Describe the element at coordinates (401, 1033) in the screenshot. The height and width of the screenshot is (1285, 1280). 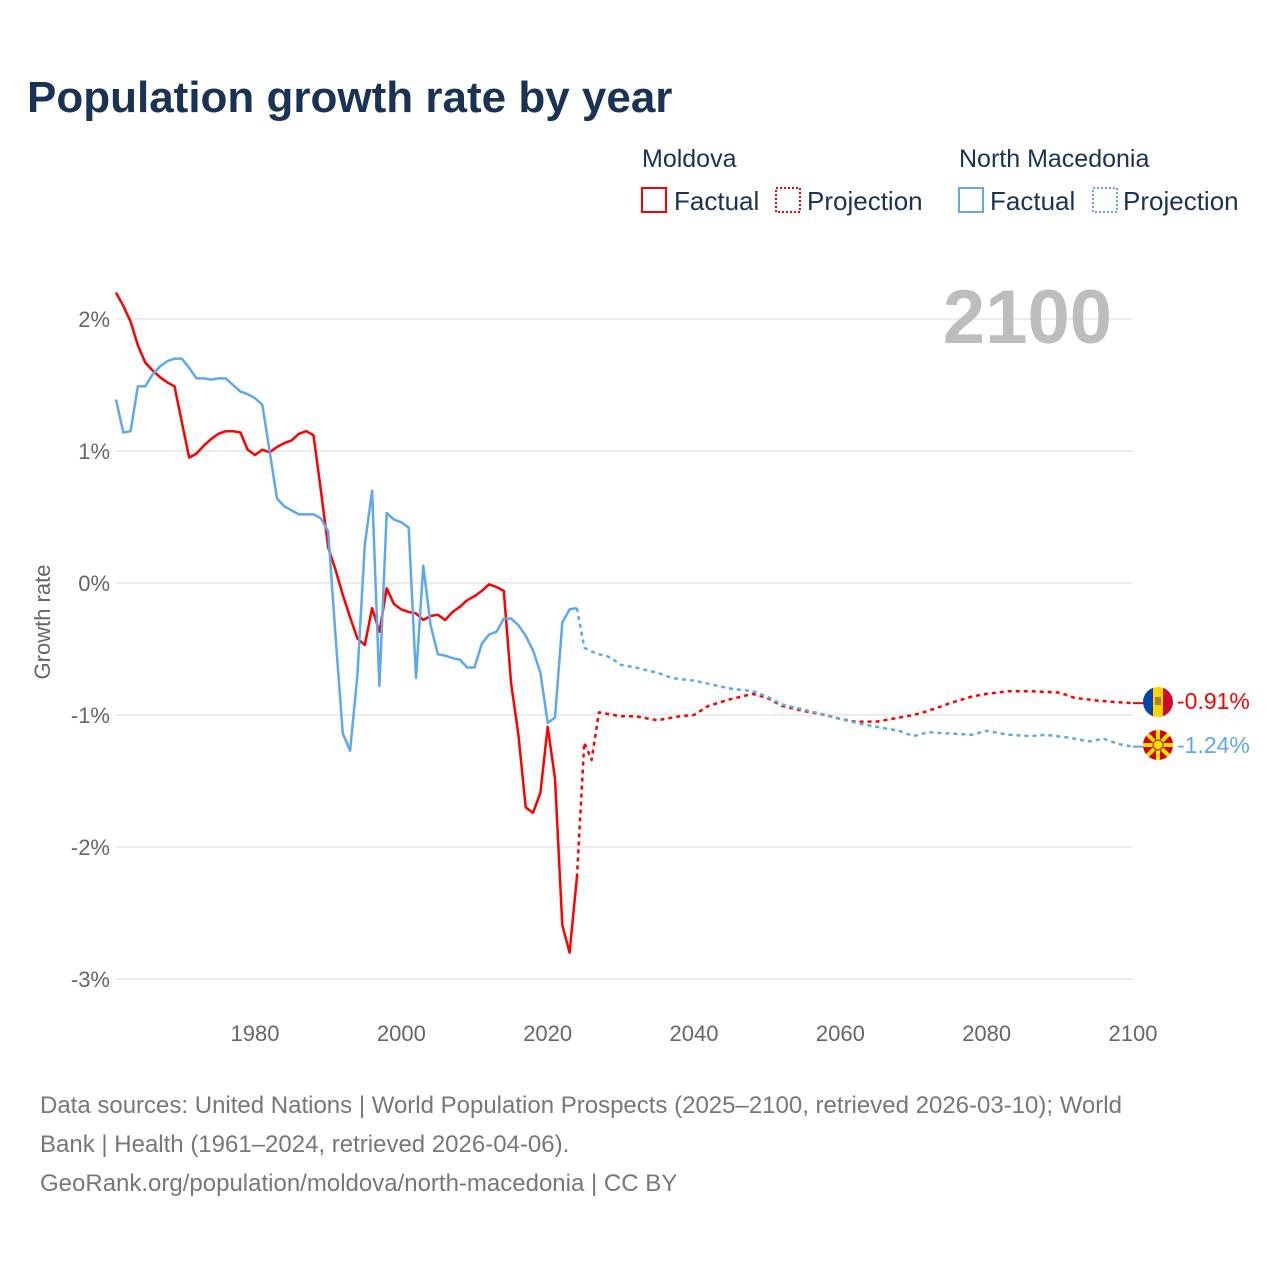
I see `x-tick-label: 2000` at that location.